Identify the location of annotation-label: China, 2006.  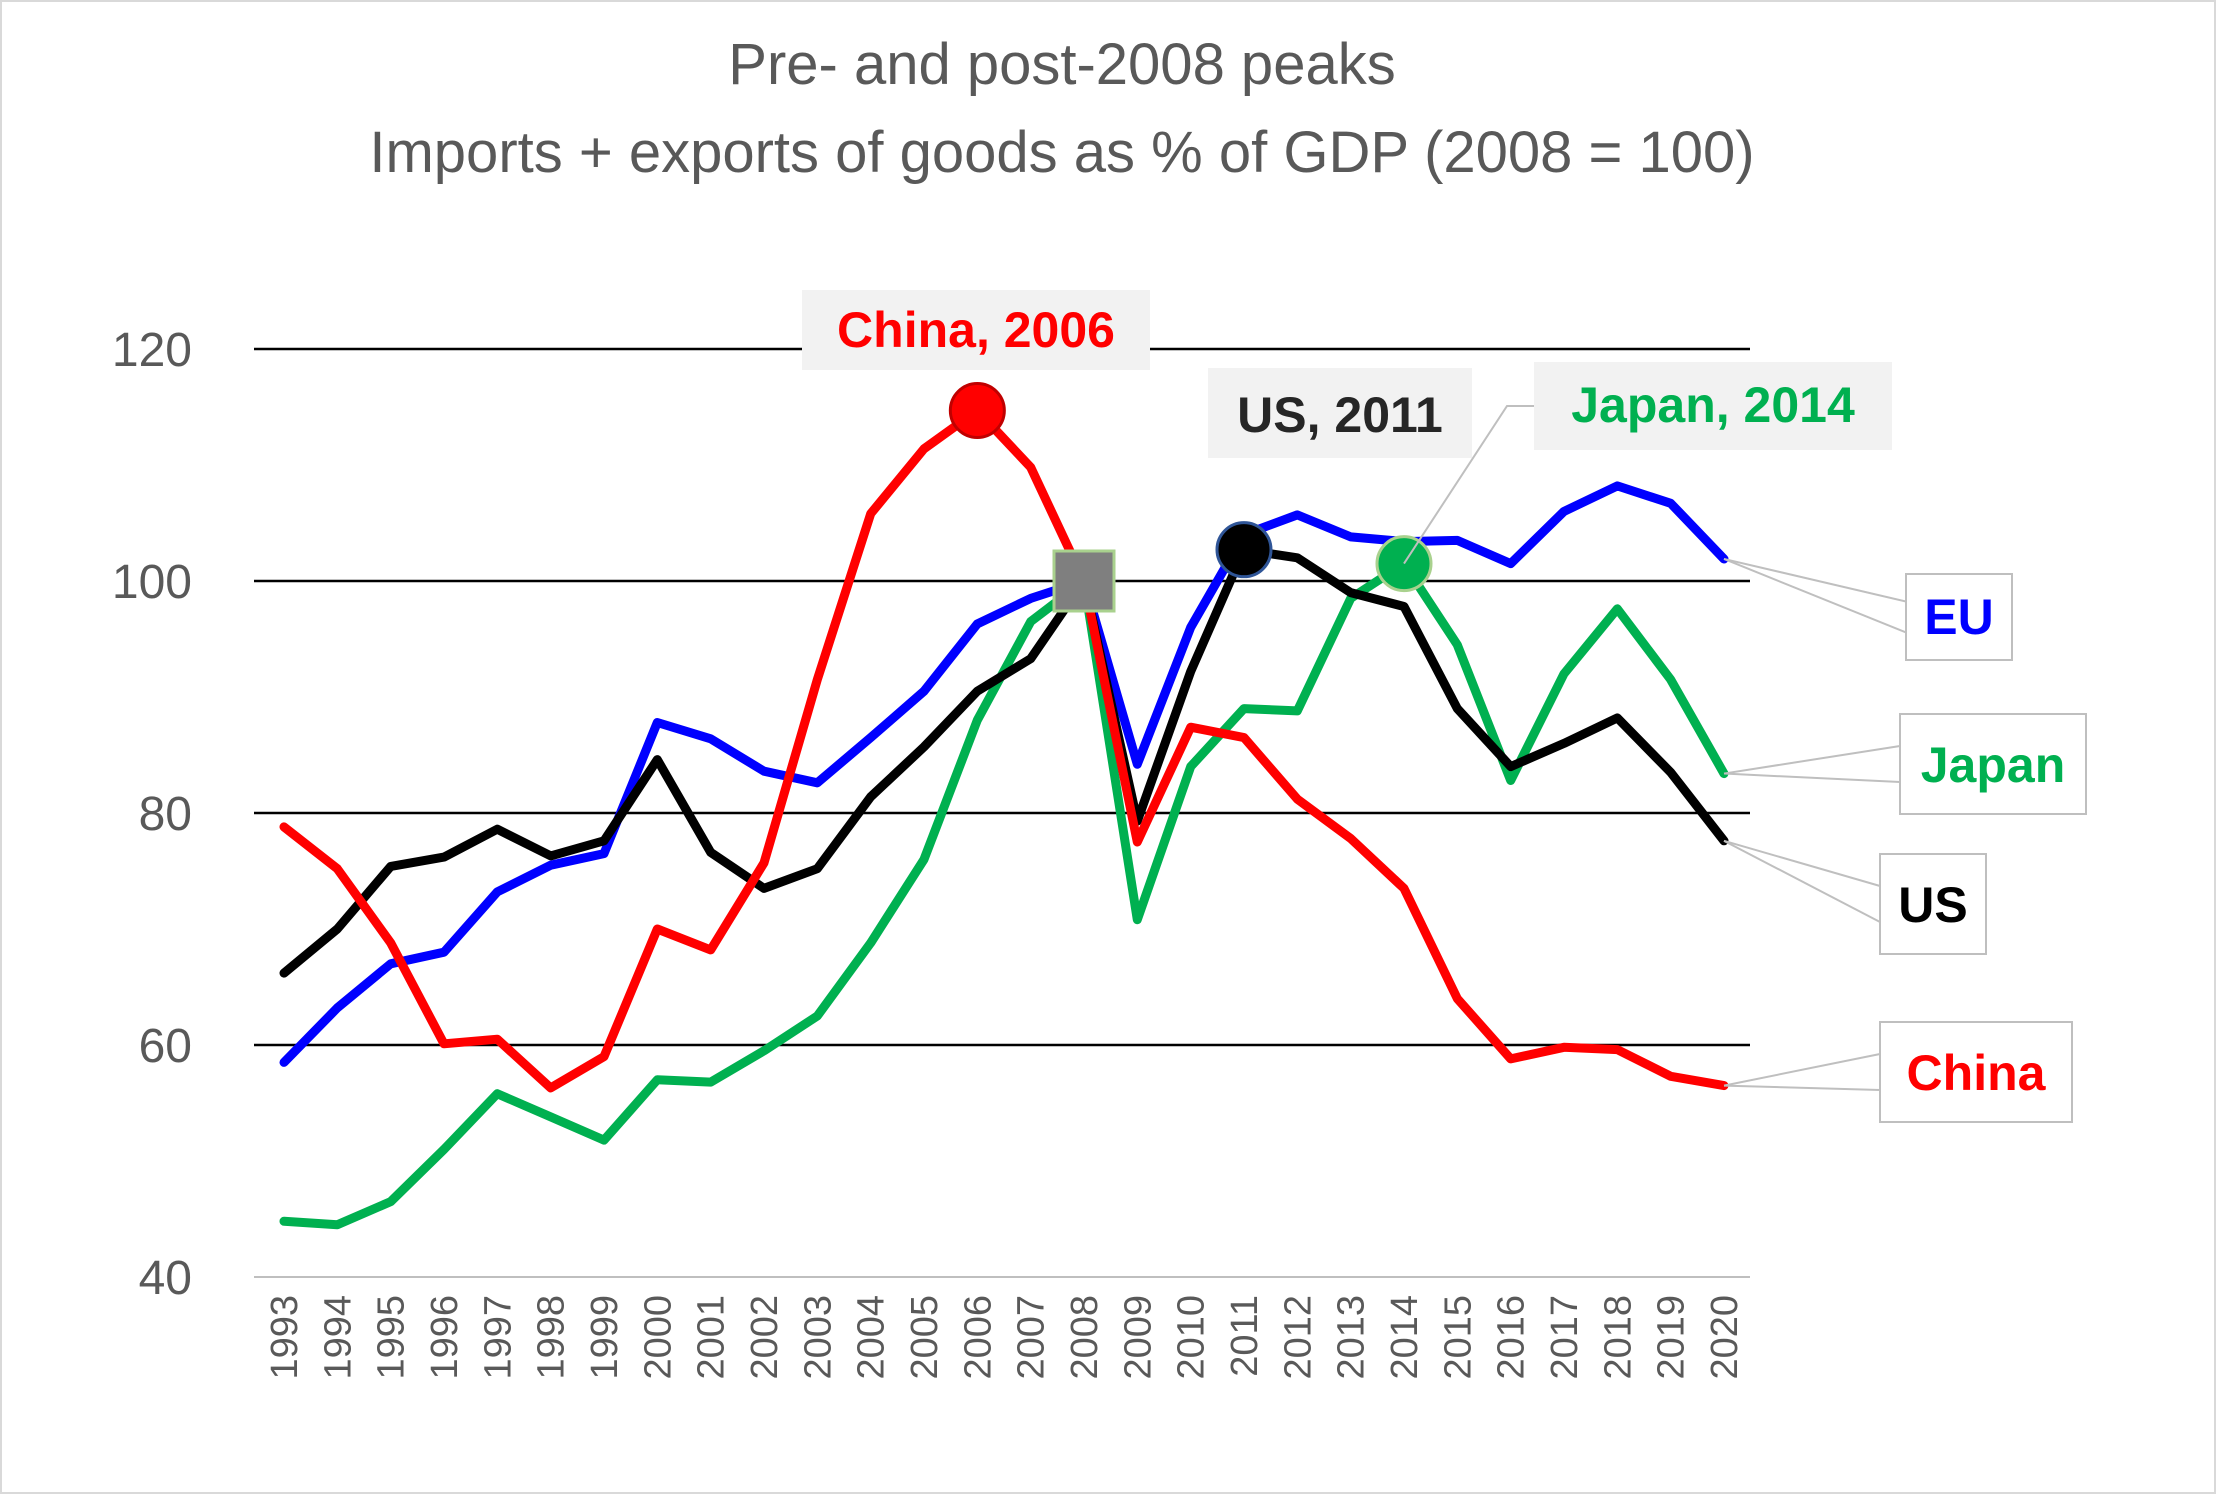
(976, 330).